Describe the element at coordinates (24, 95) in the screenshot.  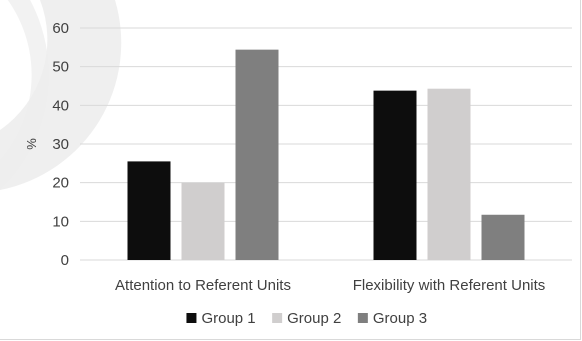
I see `background-arc-decoration` at that location.